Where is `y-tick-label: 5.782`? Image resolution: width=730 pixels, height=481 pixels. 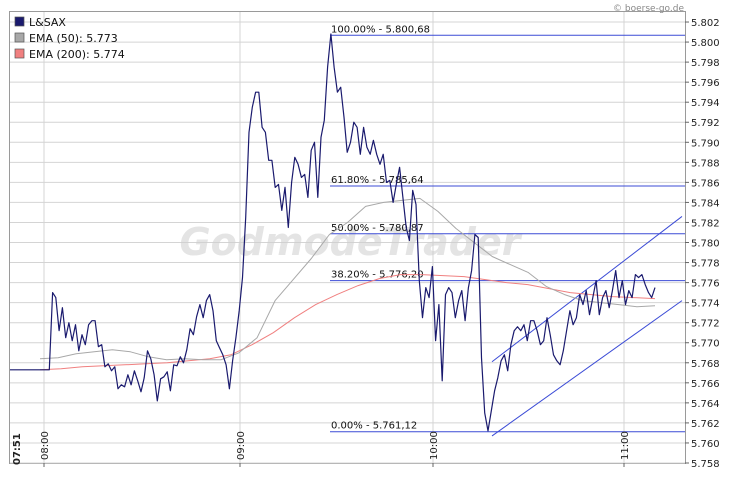 y-tick-label: 5.782 is located at coordinates (705, 223).